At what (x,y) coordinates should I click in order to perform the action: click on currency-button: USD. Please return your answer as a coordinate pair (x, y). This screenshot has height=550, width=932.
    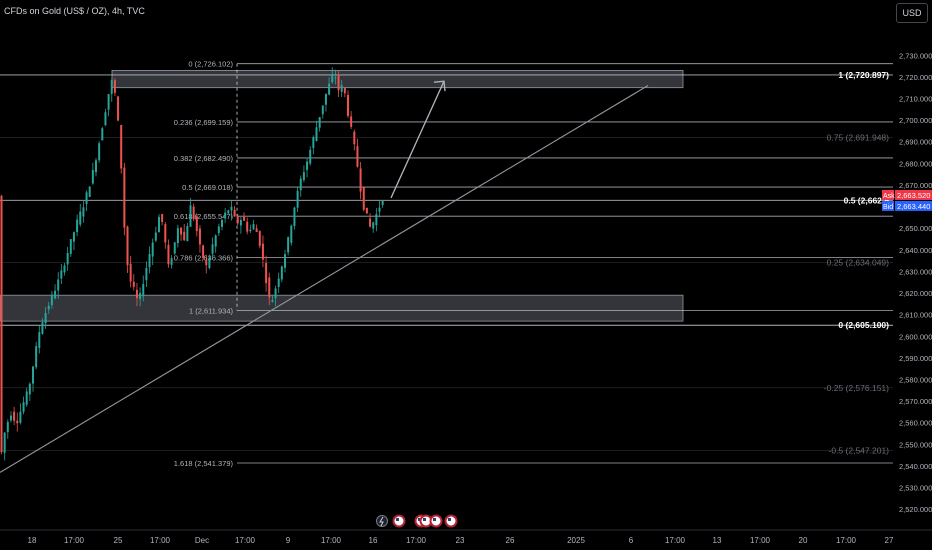
    Looking at the image, I should click on (912, 13).